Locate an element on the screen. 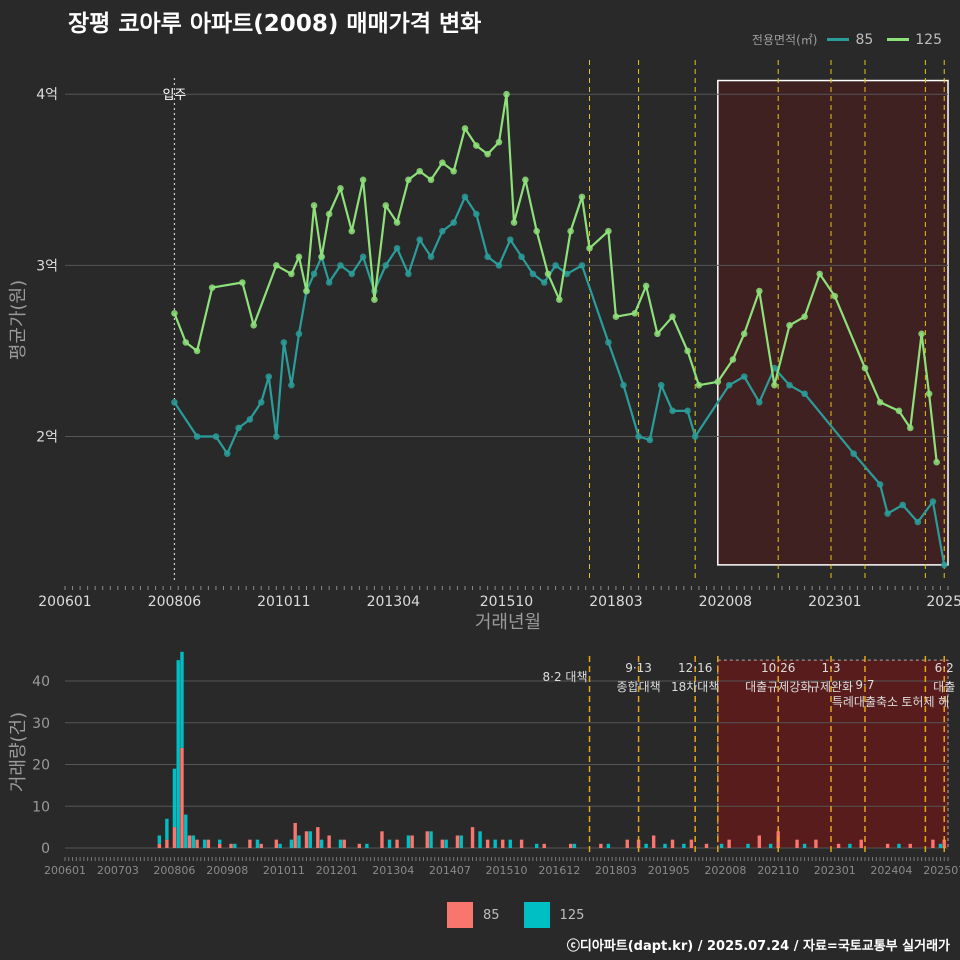 The width and height of the screenshot is (960, 960). x-tick-label: 201803 is located at coordinates (615, 602).